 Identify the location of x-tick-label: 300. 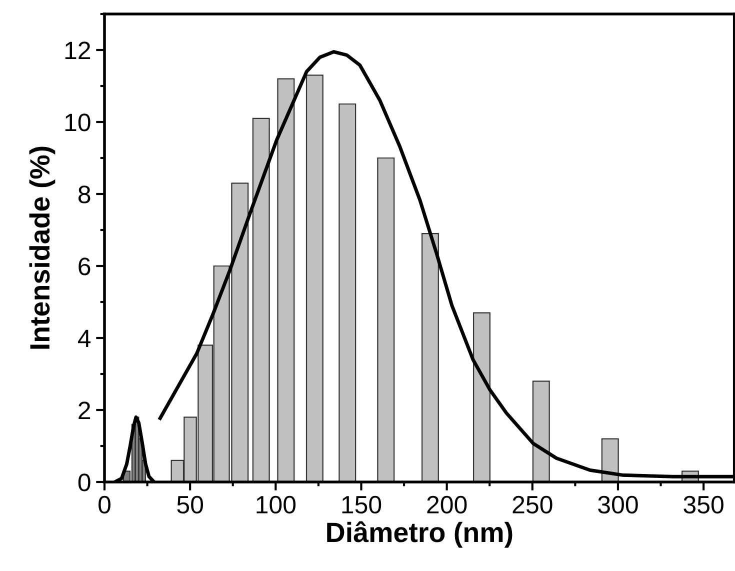
(618, 505).